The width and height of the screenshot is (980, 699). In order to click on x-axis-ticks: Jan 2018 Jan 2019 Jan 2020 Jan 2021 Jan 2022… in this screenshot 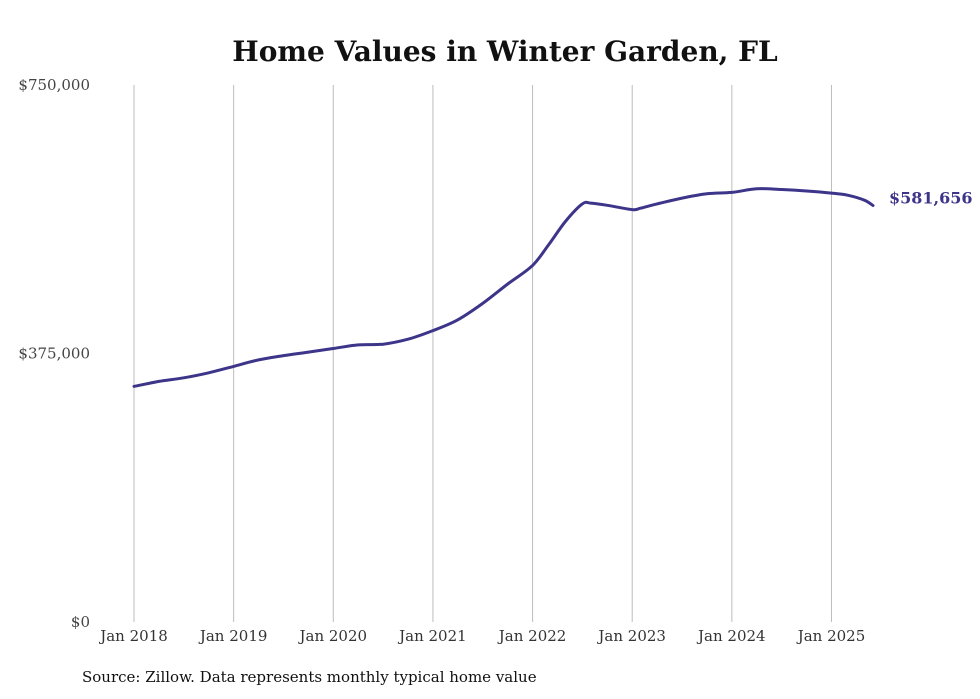, I will do `click(481, 636)`.